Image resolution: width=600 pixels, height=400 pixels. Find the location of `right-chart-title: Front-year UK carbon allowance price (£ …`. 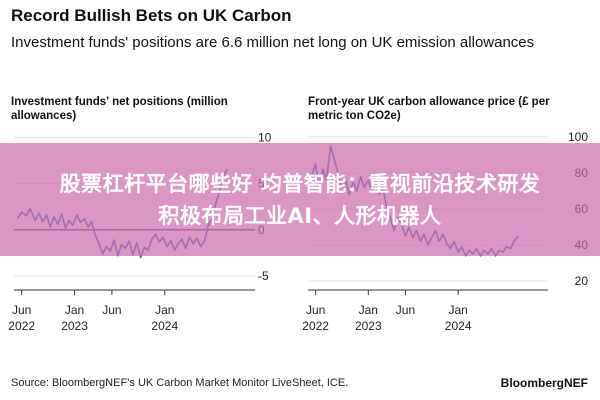

right-chart-title: Front-year UK carbon allowance price (£ … is located at coordinates (429, 109).